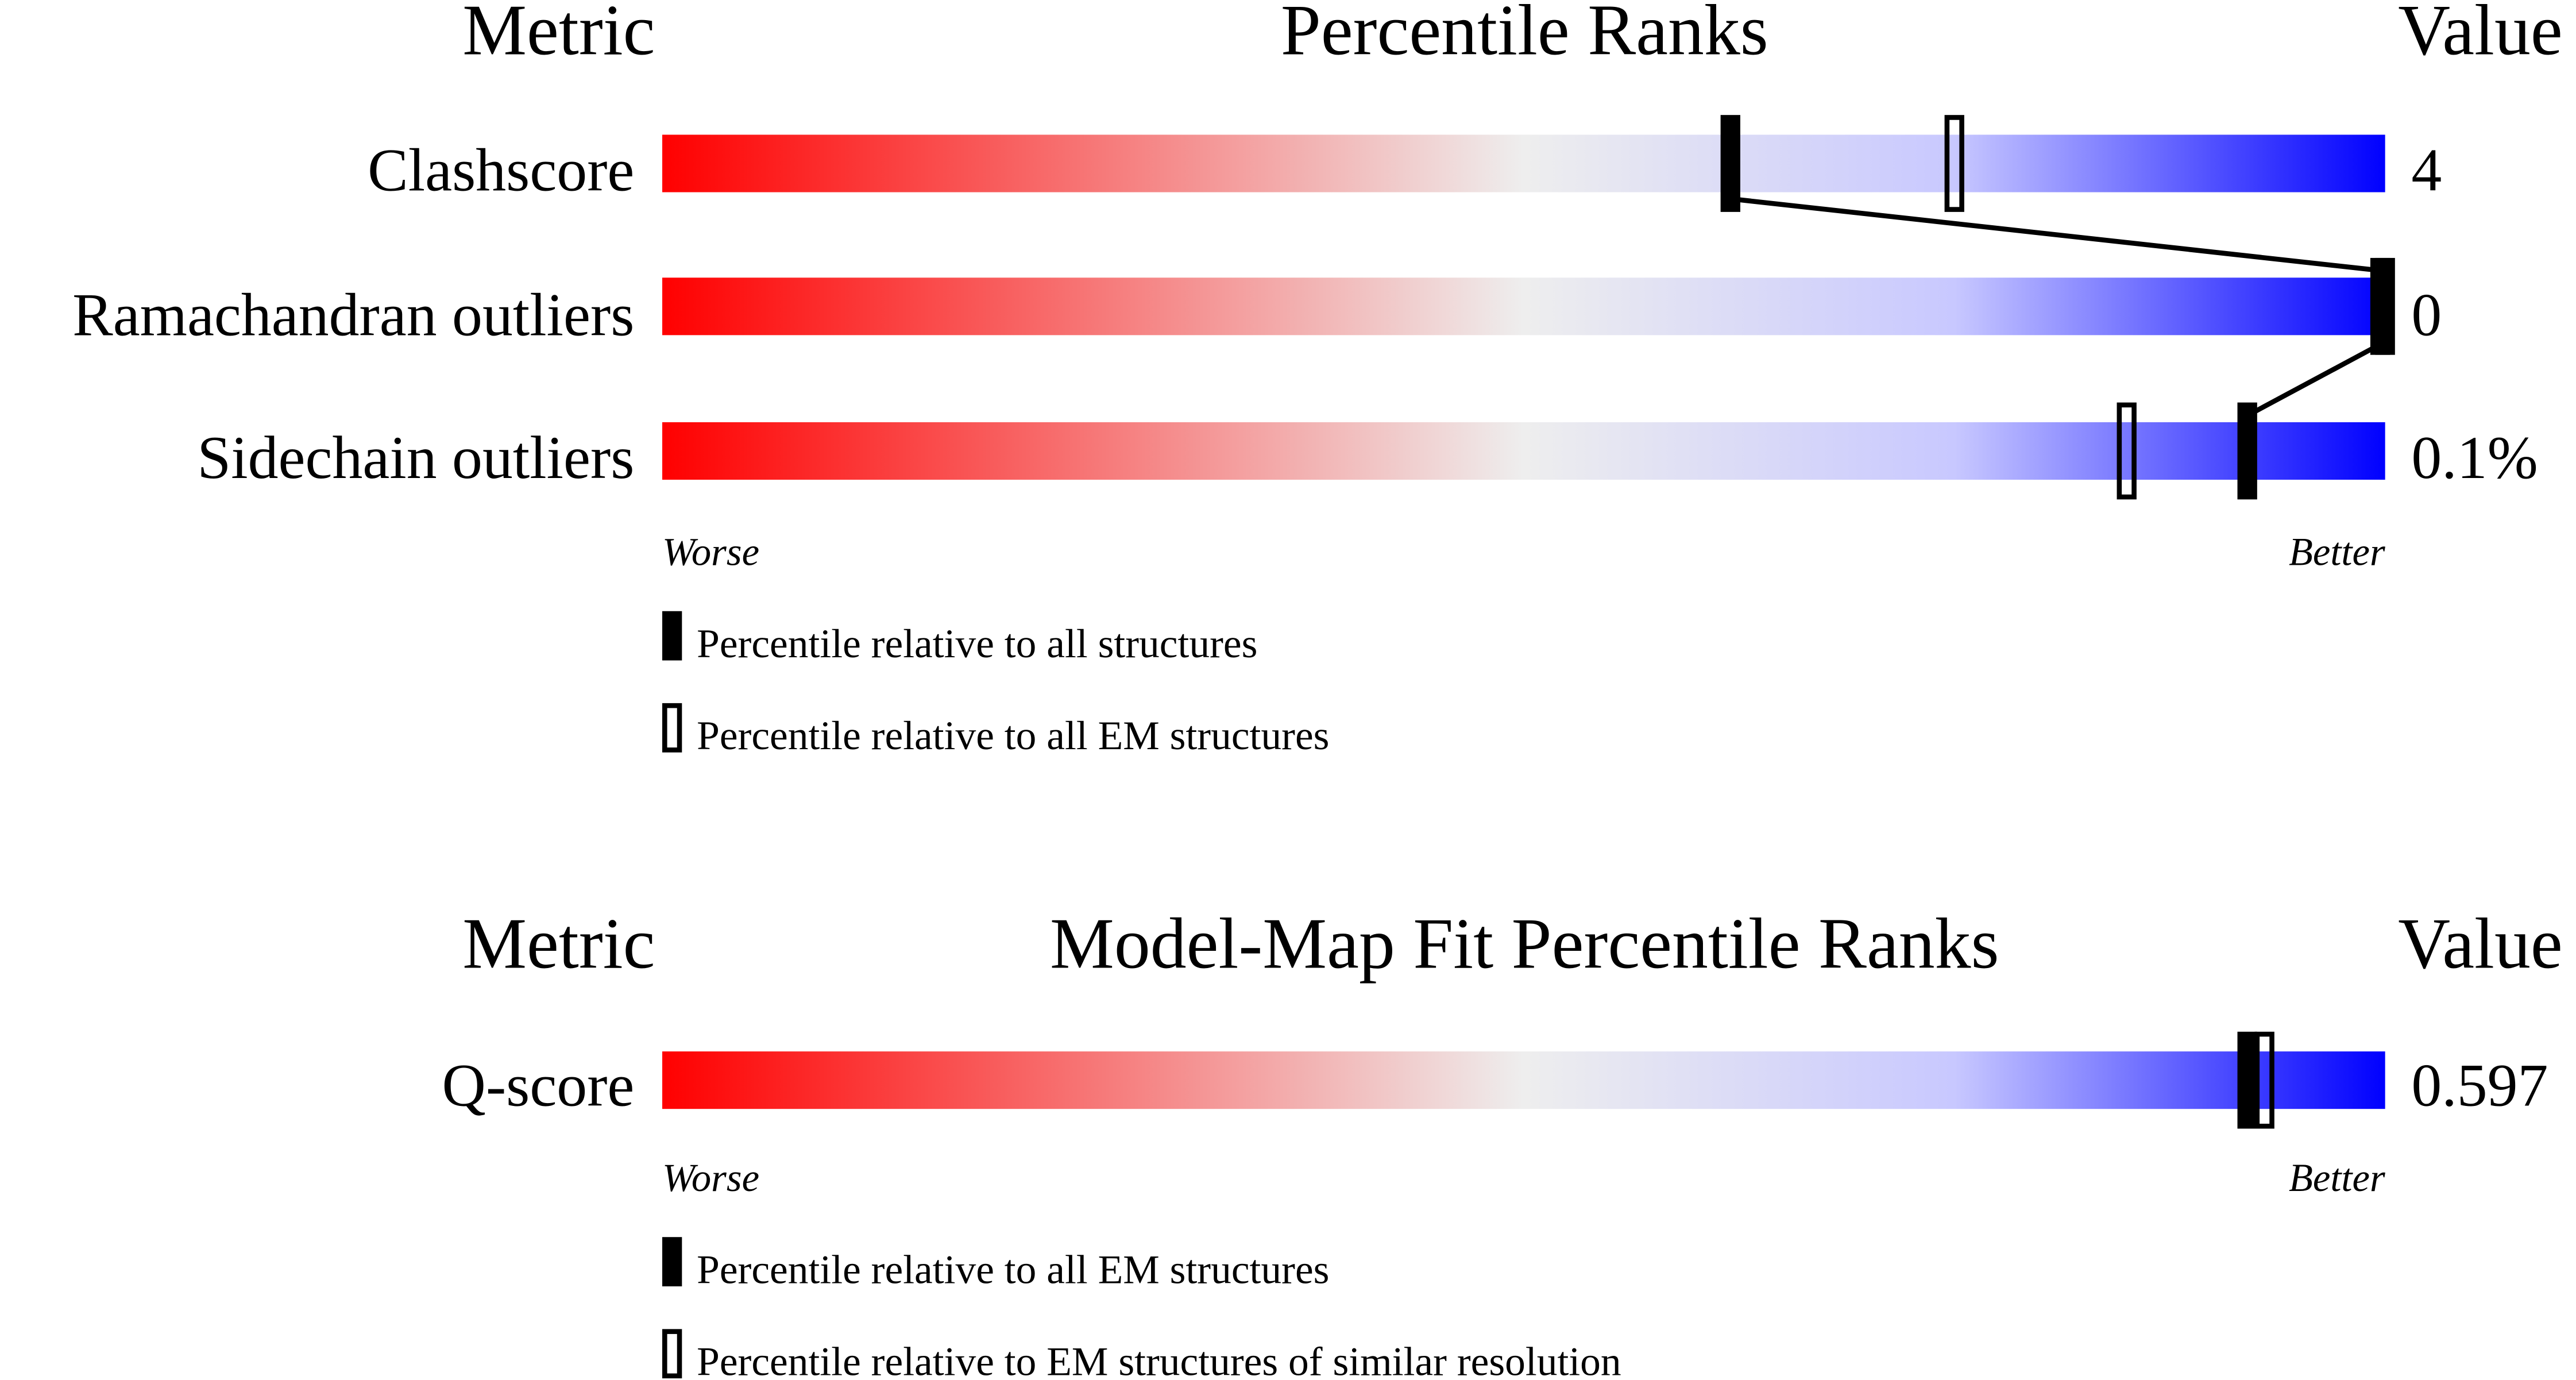 Image resolution: width=2576 pixels, height=1380 pixels. What do you see at coordinates (558, 35) in the screenshot?
I see `header-metric: Metric` at bounding box center [558, 35].